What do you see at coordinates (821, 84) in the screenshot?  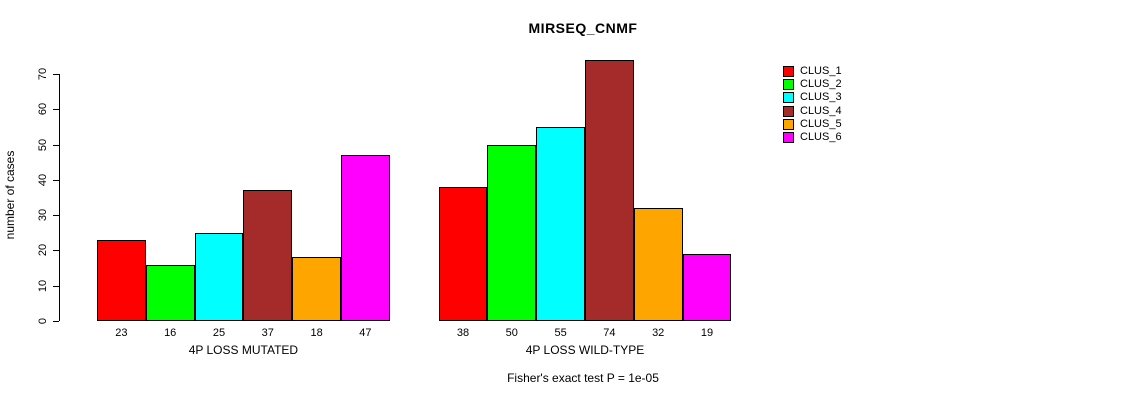 I see `legend-label-clus_2: CLUS_2` at bounding box center [821, 84].